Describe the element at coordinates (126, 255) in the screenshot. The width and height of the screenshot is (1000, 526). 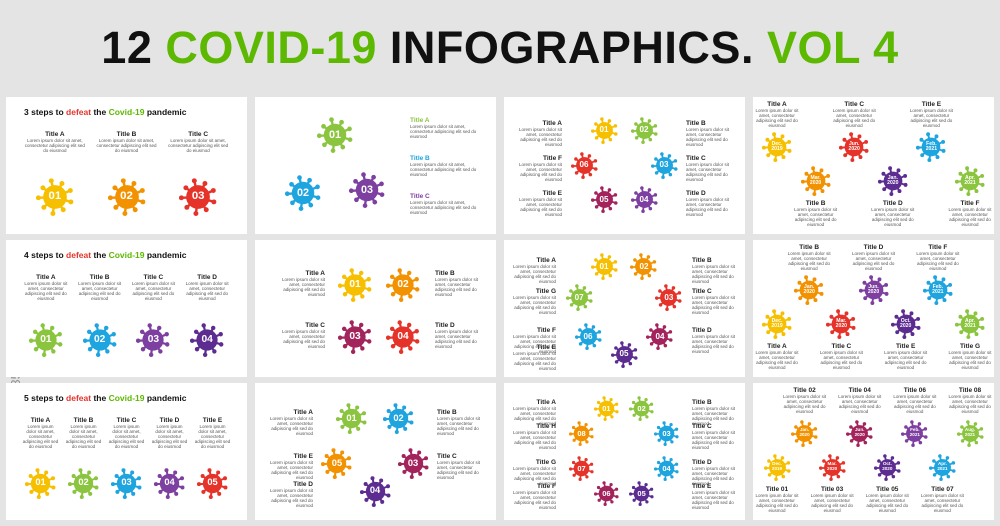
I see `heading-part: Covid-19` at that location.